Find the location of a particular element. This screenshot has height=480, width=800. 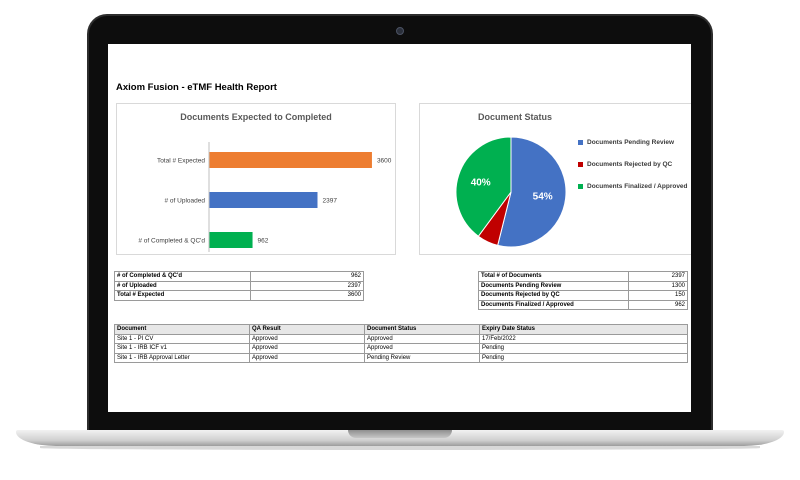

webcam-icon is located at coordinates (400, 31).